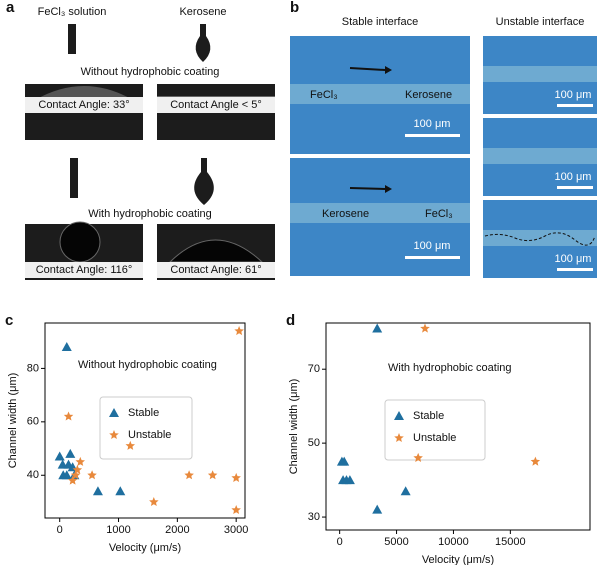 The height and width of the screenshot is (565, 600). I want to click on contact-angle: Contact Angle: 33°, so click(83, 105).